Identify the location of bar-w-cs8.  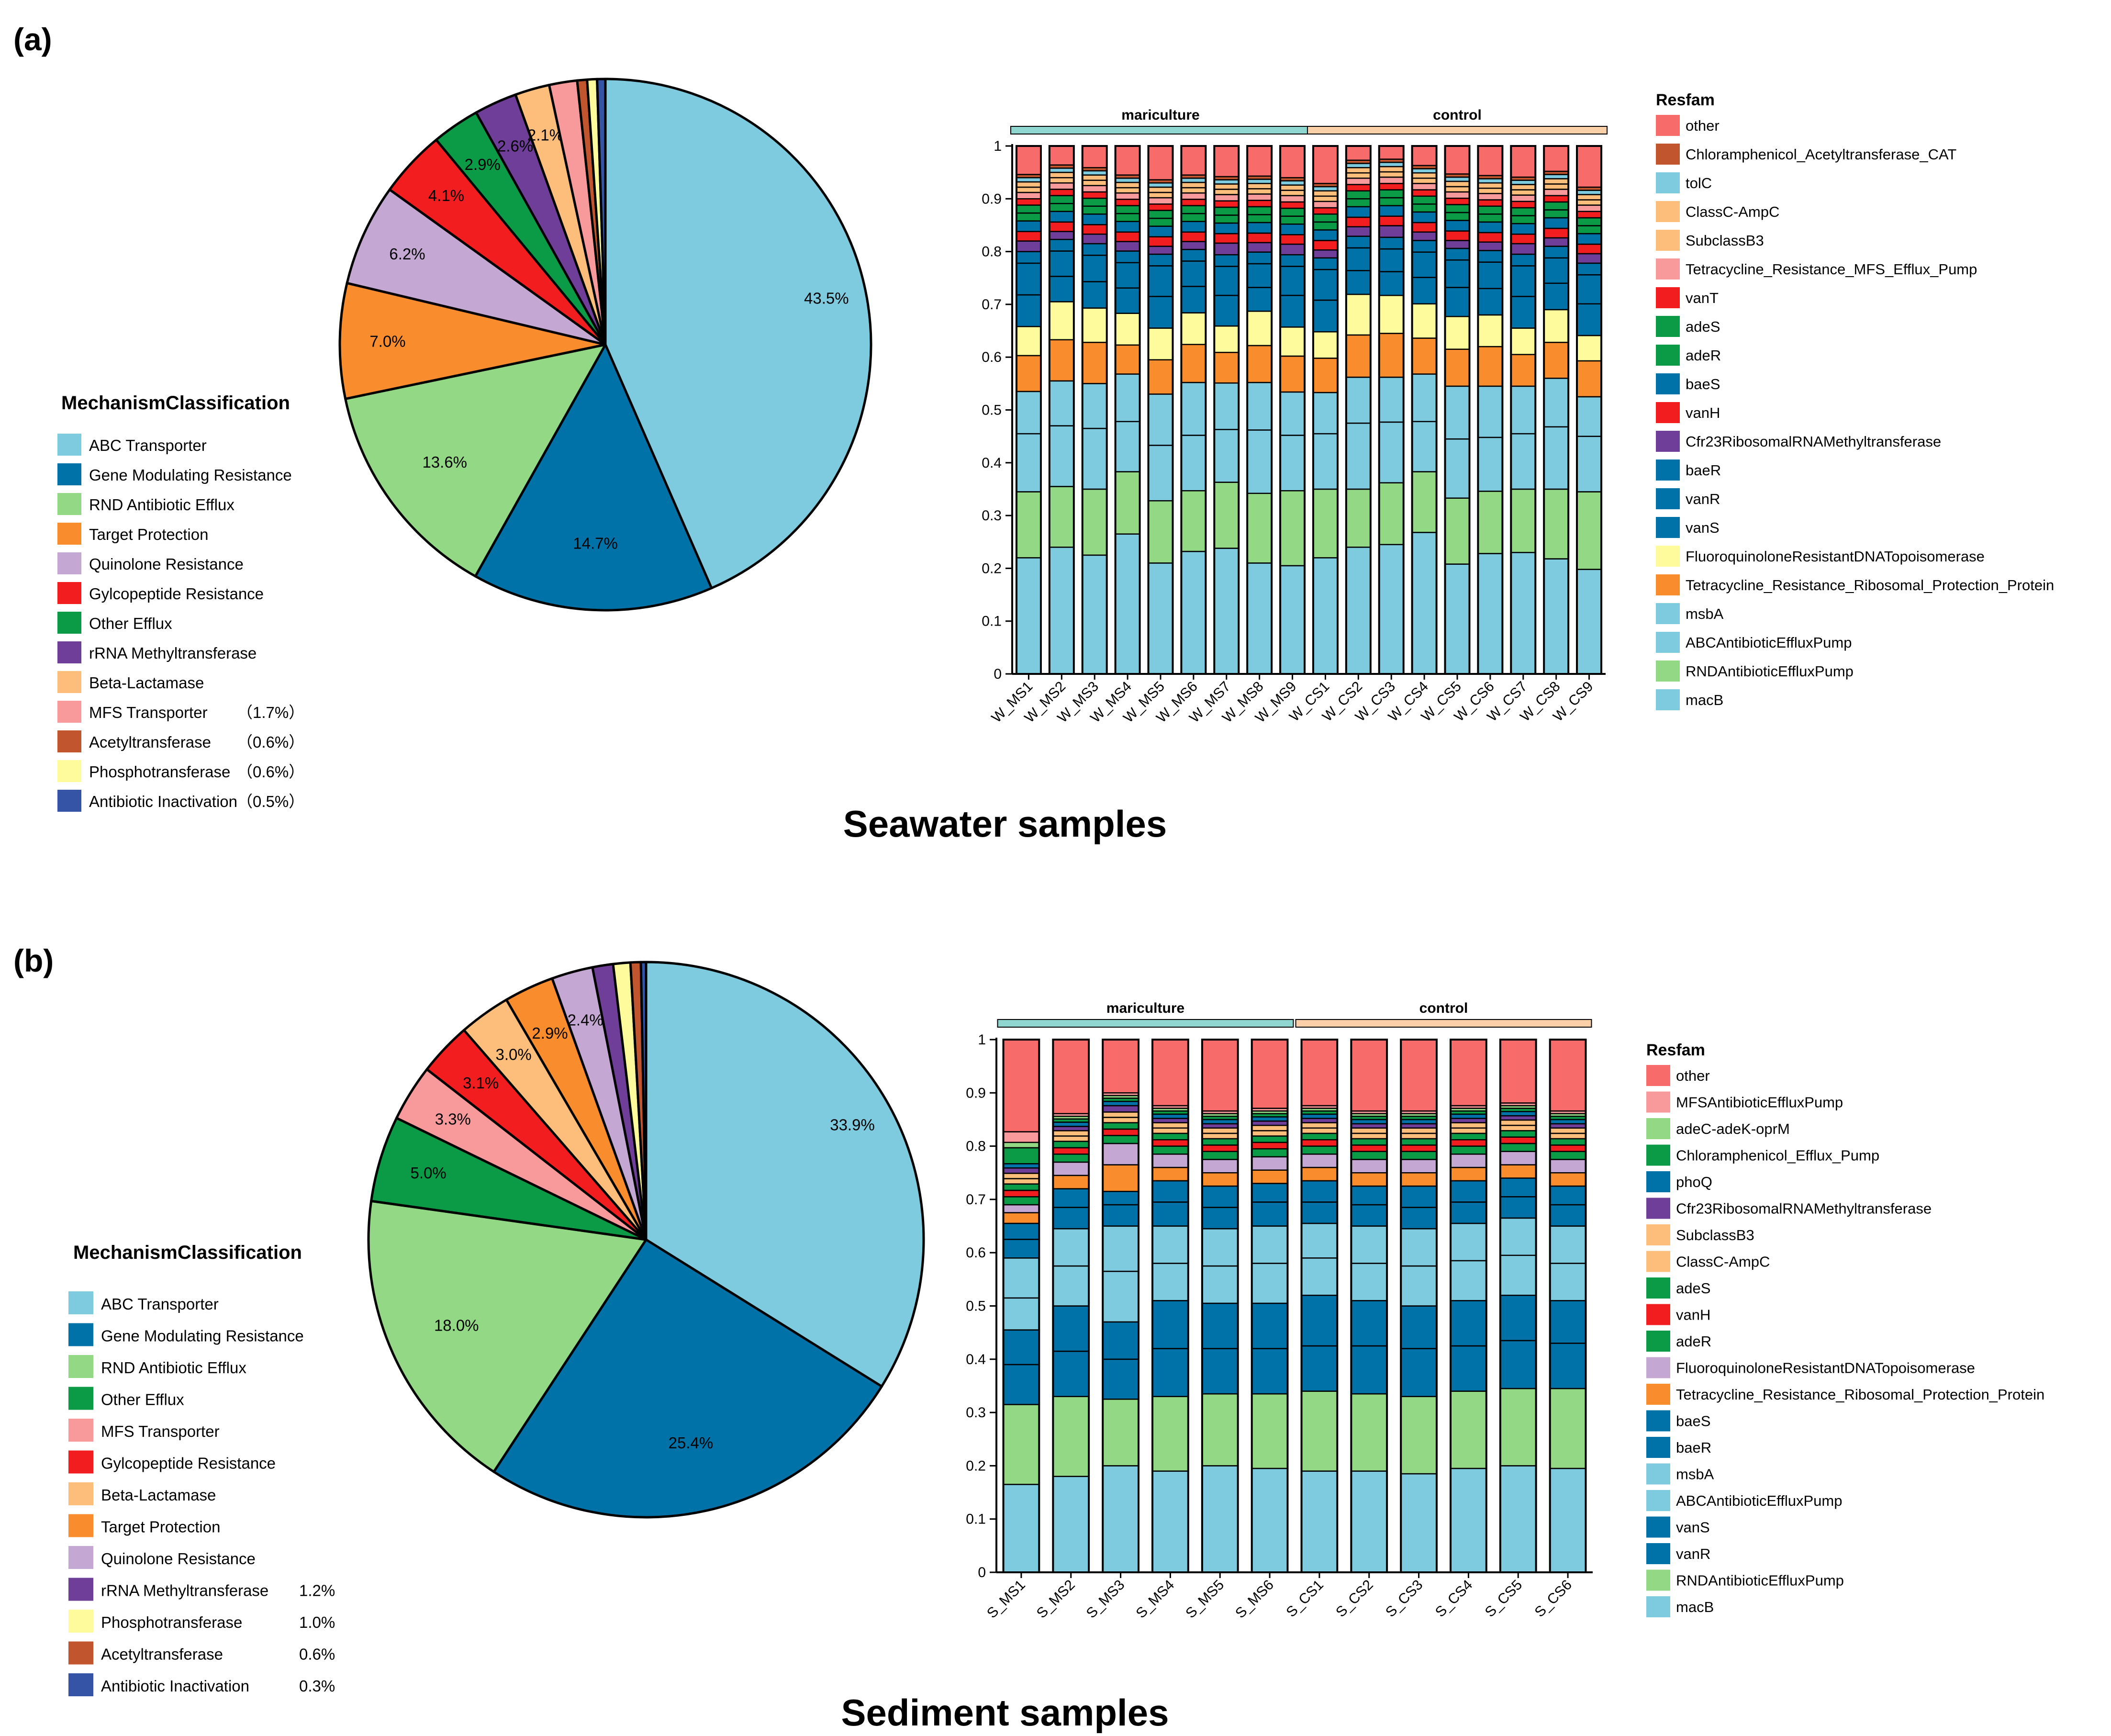
(1556, 410).